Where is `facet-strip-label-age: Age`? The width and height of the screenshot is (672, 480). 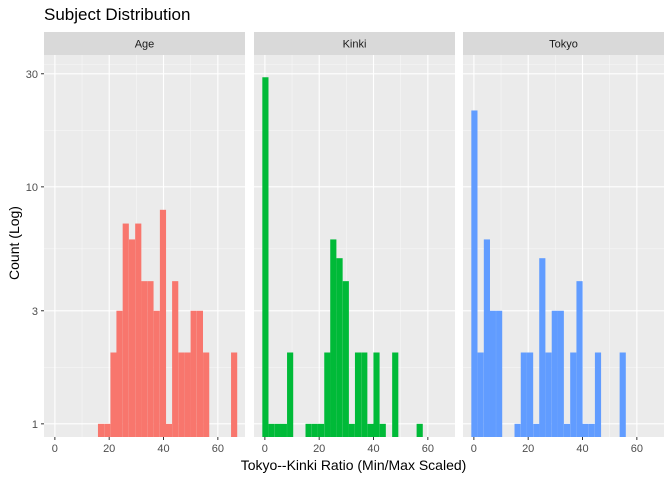
facet-strip-label-age: Age is located at coordinates (145, 45).